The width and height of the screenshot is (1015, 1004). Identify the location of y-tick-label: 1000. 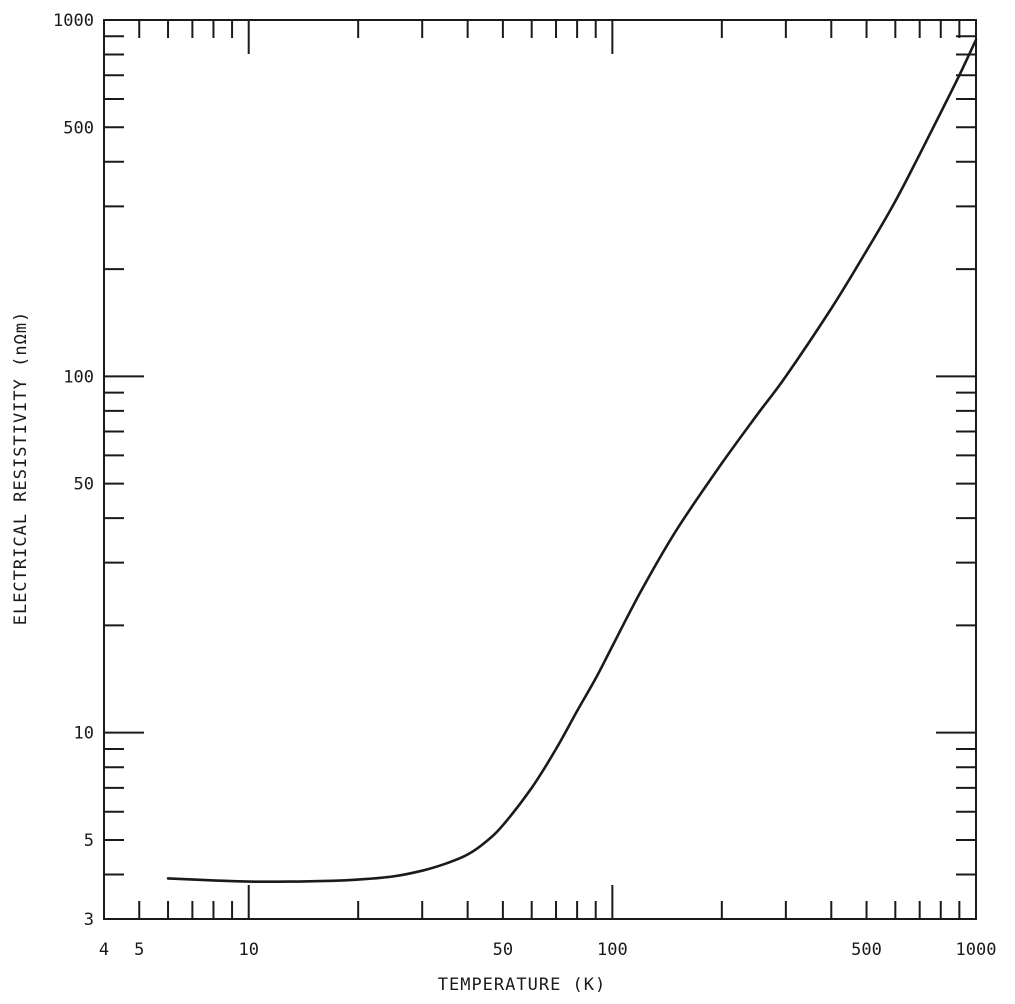
(73, 21).